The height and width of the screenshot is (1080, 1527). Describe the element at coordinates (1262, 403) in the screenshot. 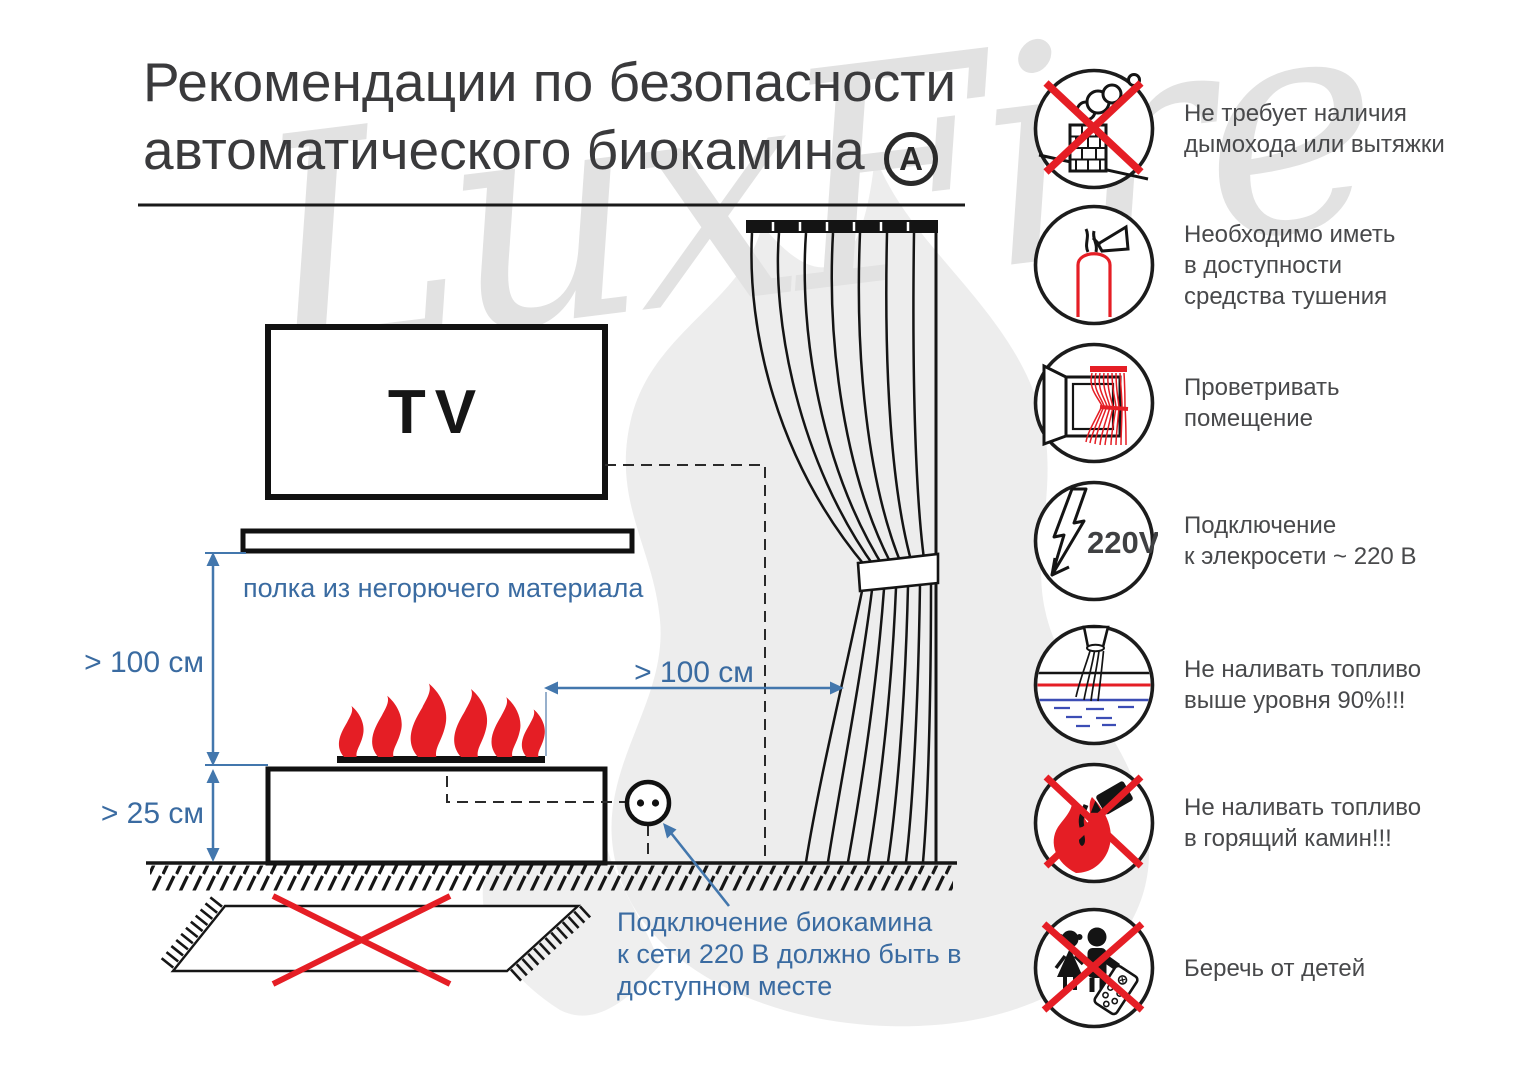

I see `safety-item-label: Проветривать помещение` at that location.